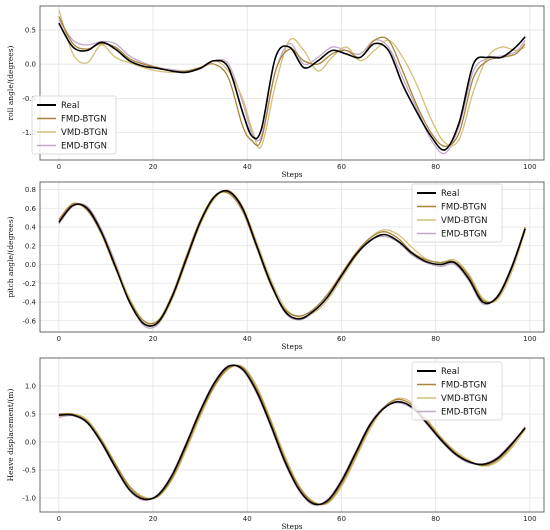 The image size is (550, 530). I want to click on y-axis-label: roll angle/(degrees), so click(10, 82).